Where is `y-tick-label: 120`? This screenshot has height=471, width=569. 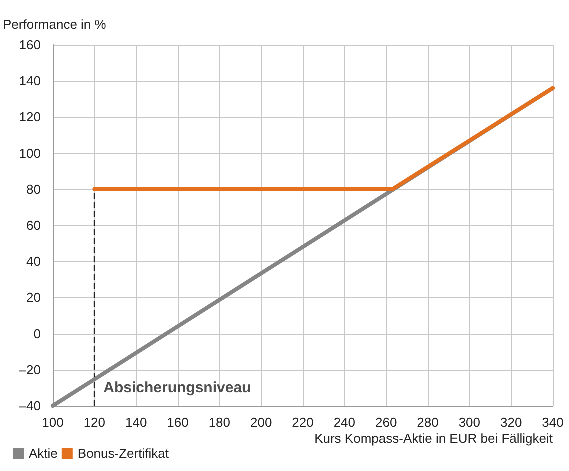
y-tick-label: 120 is located at coordinates (30, 117).